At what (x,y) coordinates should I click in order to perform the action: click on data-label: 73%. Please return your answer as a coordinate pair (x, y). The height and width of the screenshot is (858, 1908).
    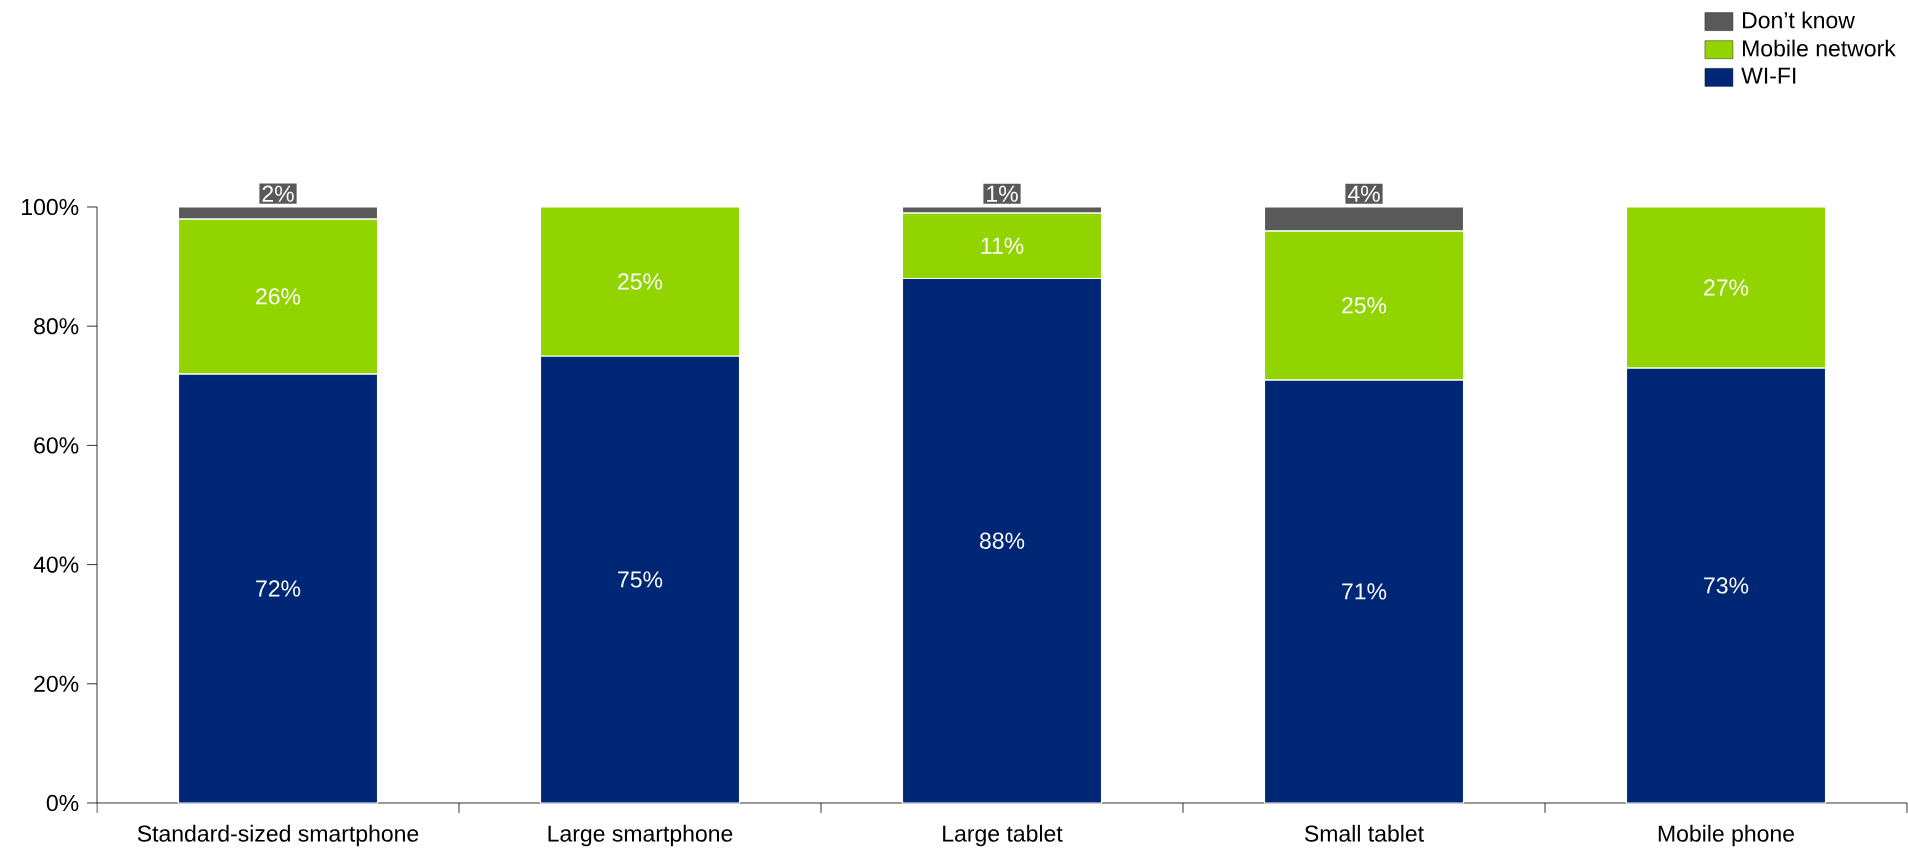
    Looking at the image, I should click on (1726, 585).